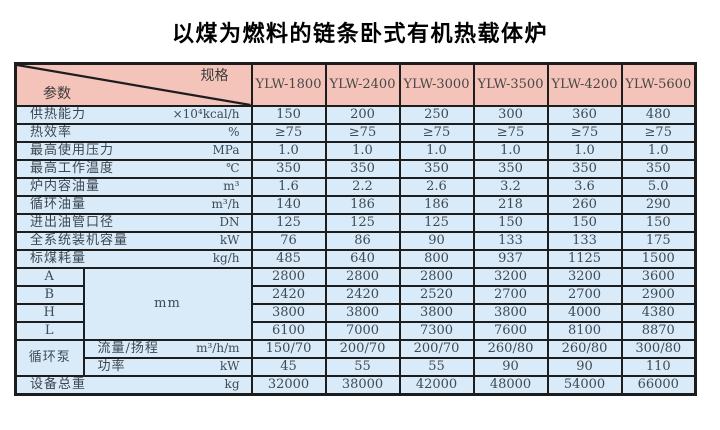  I want to click on value-cell: 38000, so click(362, 385).